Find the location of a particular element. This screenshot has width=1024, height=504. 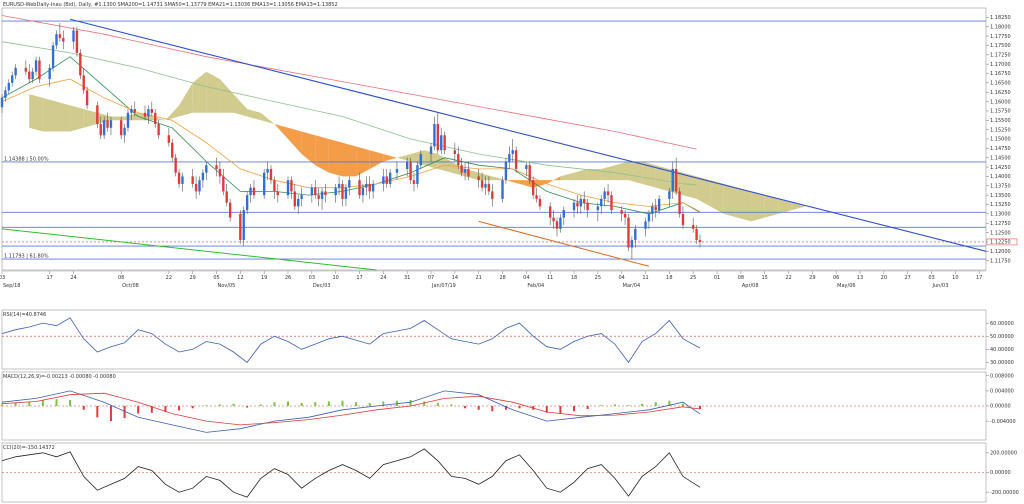

date-tick-label: 11 is located at coordinates (645, 278).